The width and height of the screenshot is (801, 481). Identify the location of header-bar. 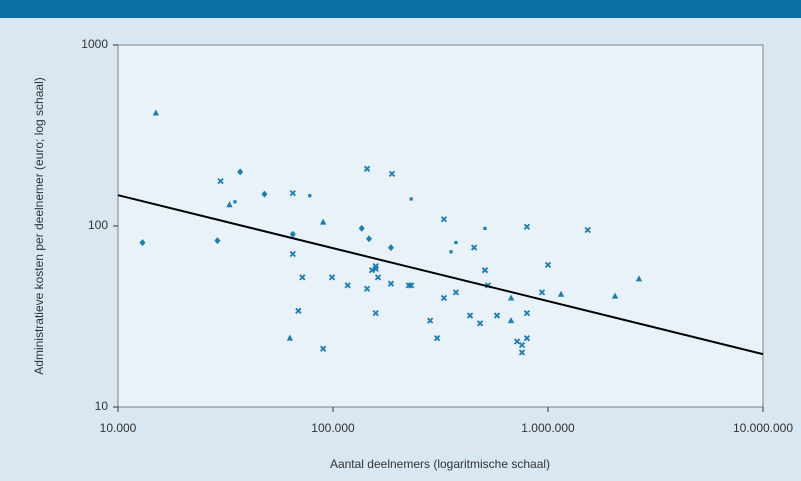
(400, 9).